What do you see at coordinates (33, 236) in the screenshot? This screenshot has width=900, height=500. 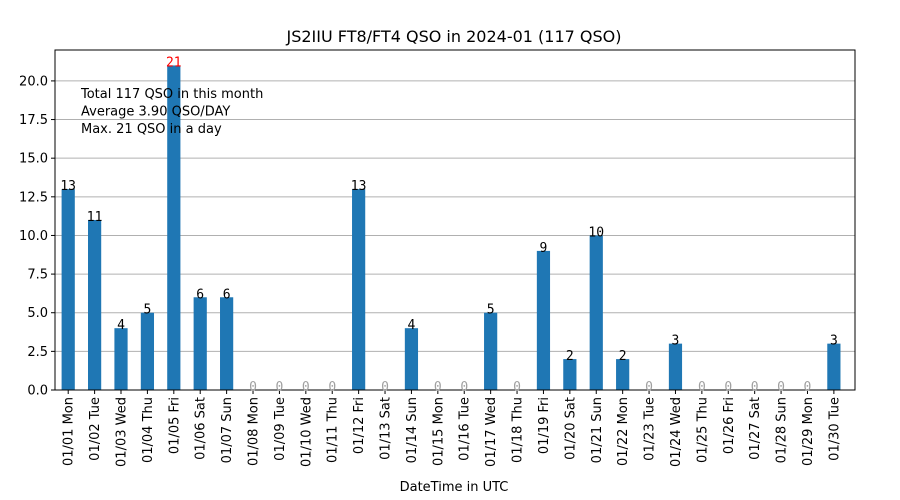 I see `y-tick-label: 10.0` at bounding box center [33, 236].